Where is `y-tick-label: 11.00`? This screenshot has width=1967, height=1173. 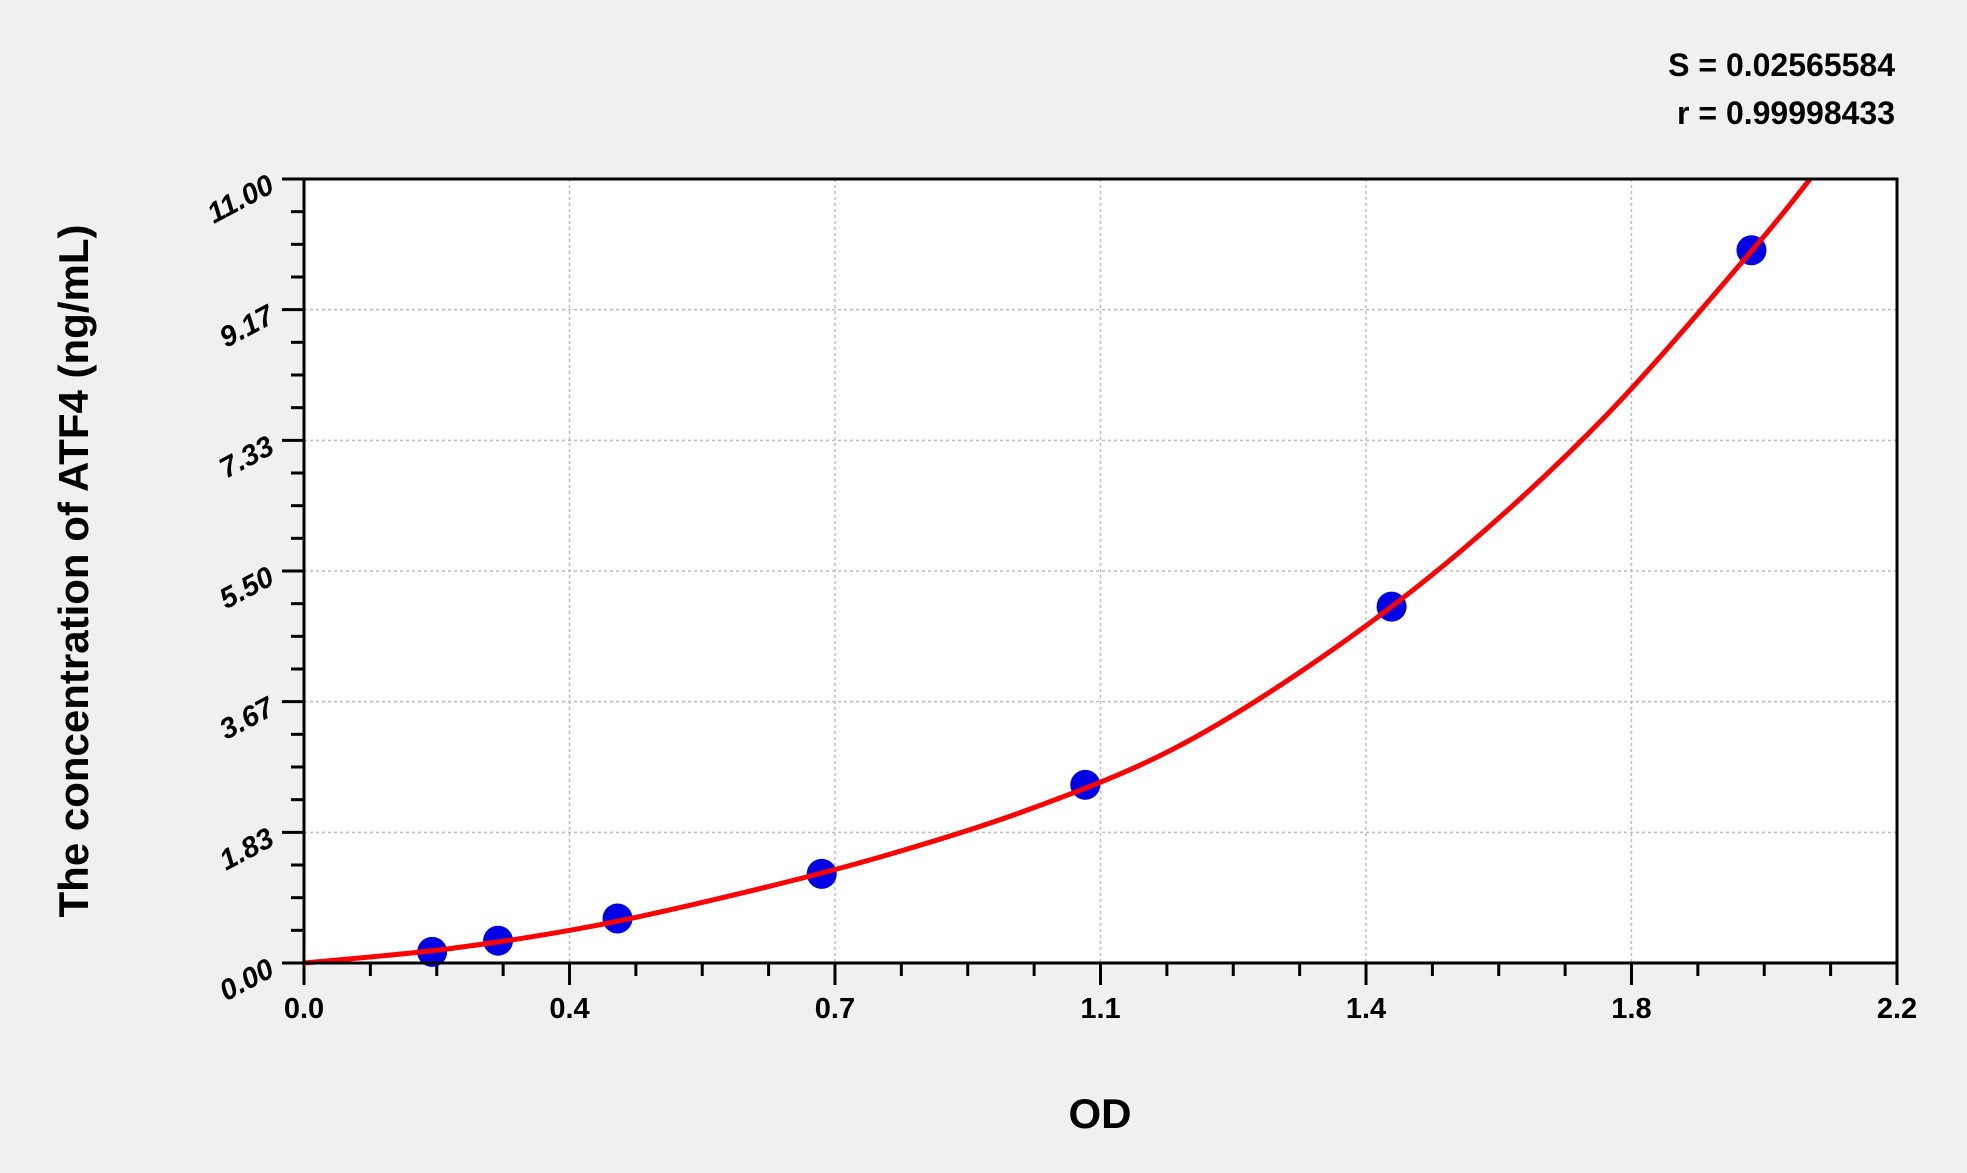 y-tick-label: 11.00 is located at coordinates (240, 199).